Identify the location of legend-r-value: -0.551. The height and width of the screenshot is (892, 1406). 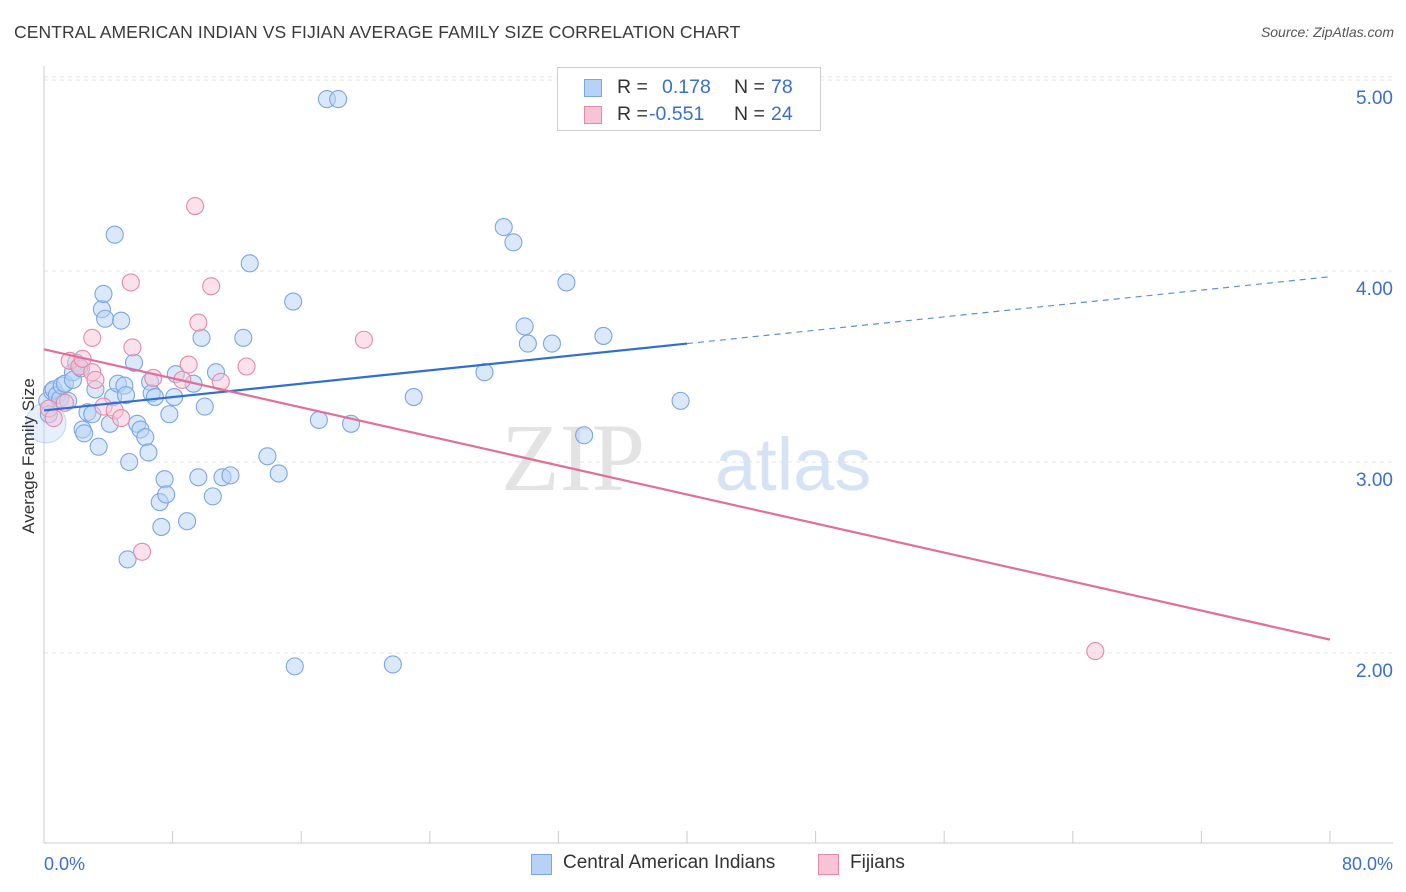
(677, 114).